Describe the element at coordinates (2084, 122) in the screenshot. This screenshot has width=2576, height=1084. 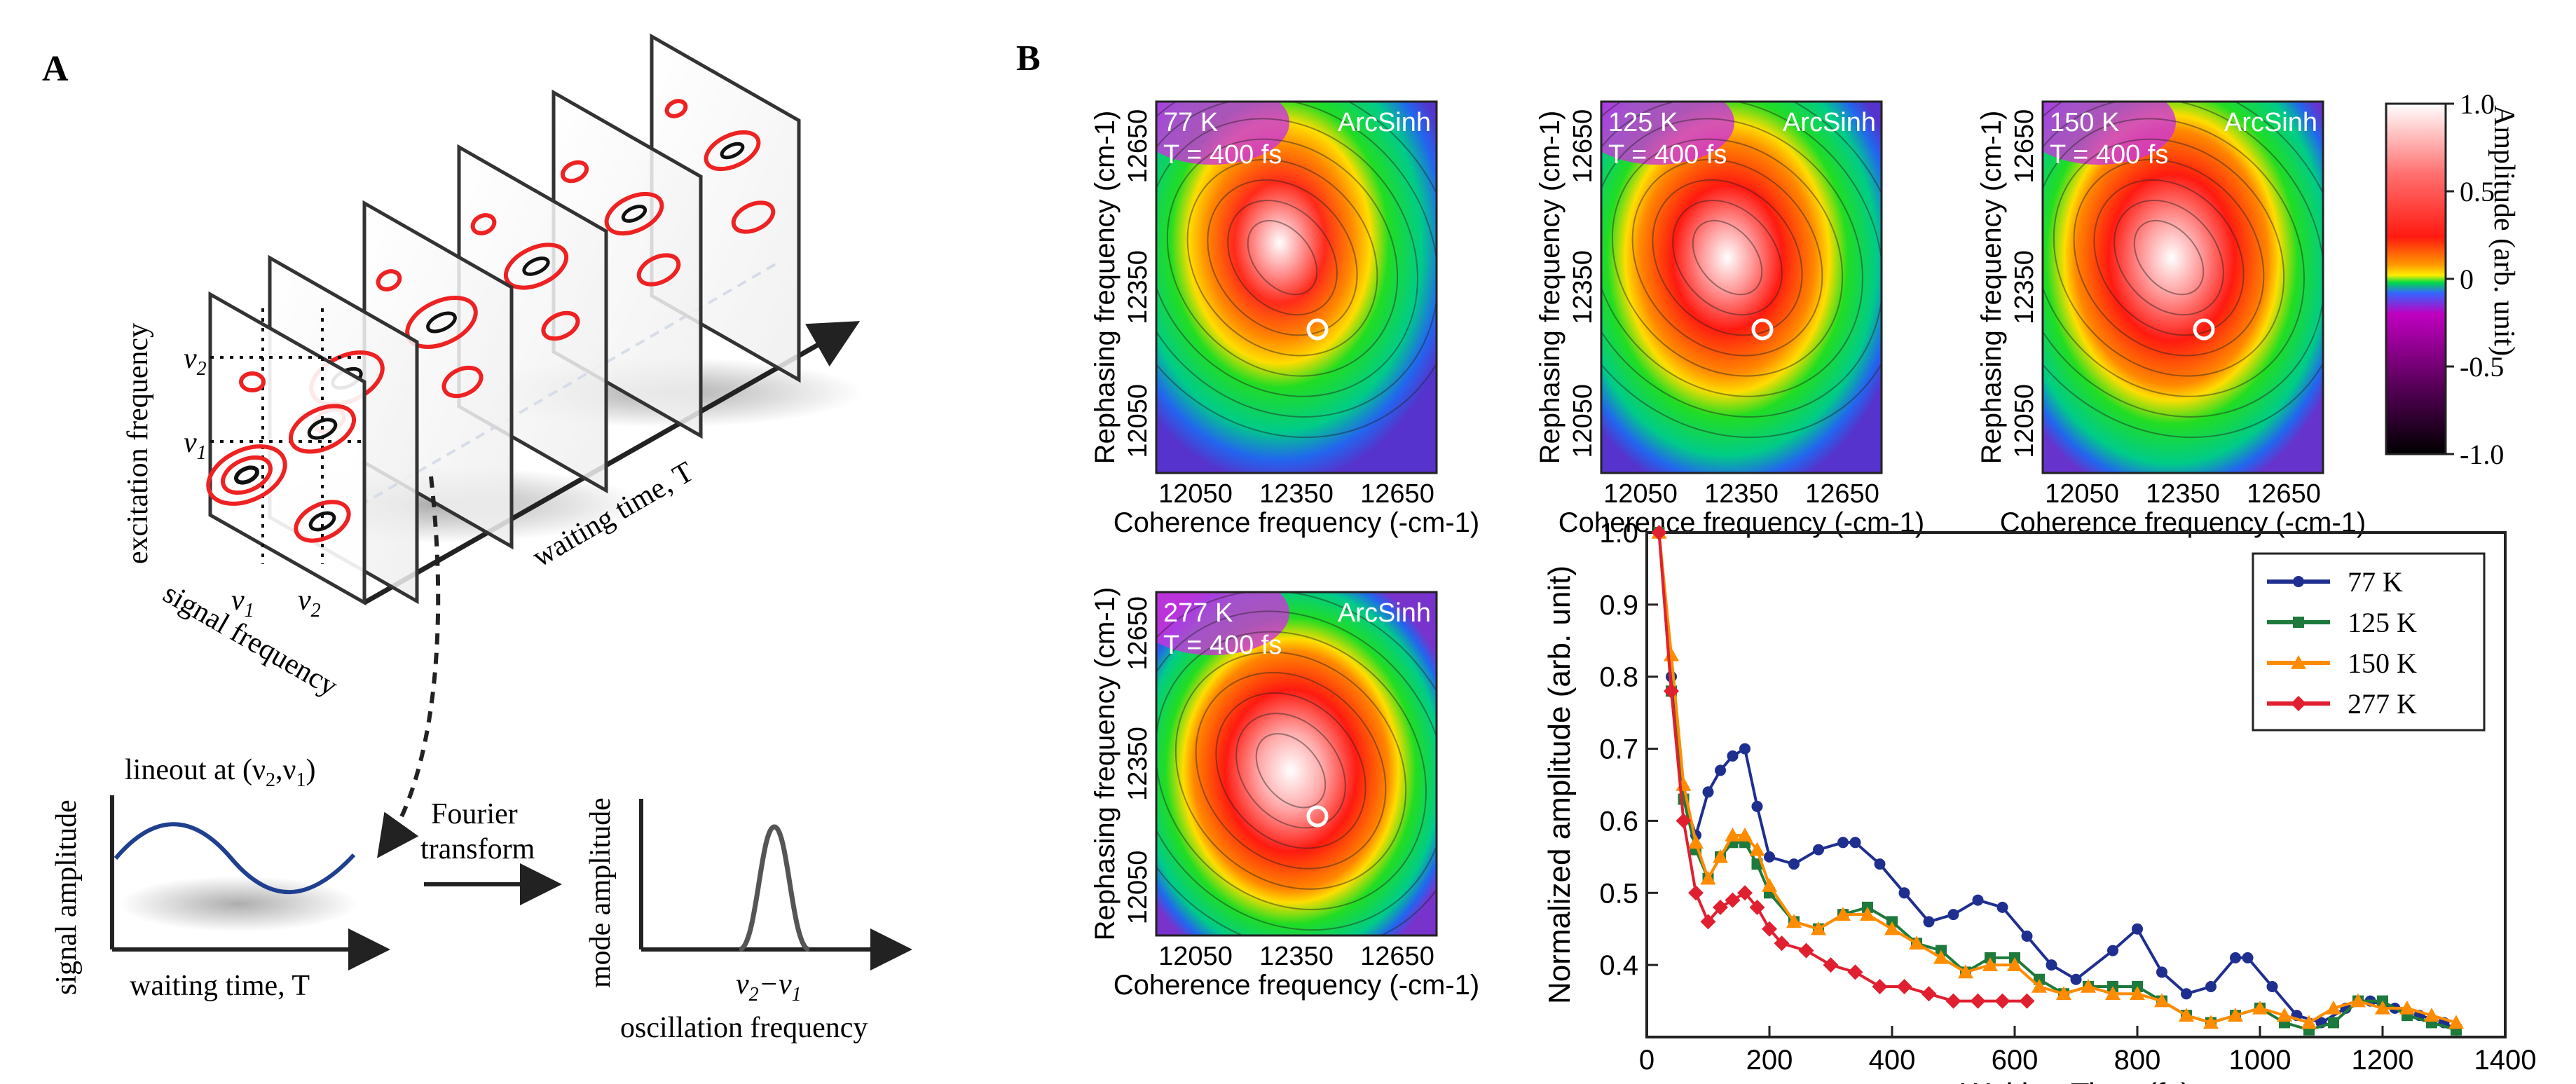
I see `map-temperature: 150 K` at that location.